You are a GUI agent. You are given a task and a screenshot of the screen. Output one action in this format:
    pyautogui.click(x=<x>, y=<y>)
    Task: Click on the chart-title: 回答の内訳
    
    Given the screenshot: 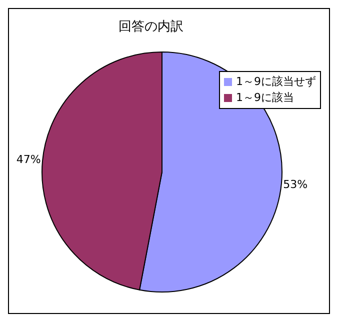 What is the action you would take?
    pyautogui.click(x=151, y=27)
    